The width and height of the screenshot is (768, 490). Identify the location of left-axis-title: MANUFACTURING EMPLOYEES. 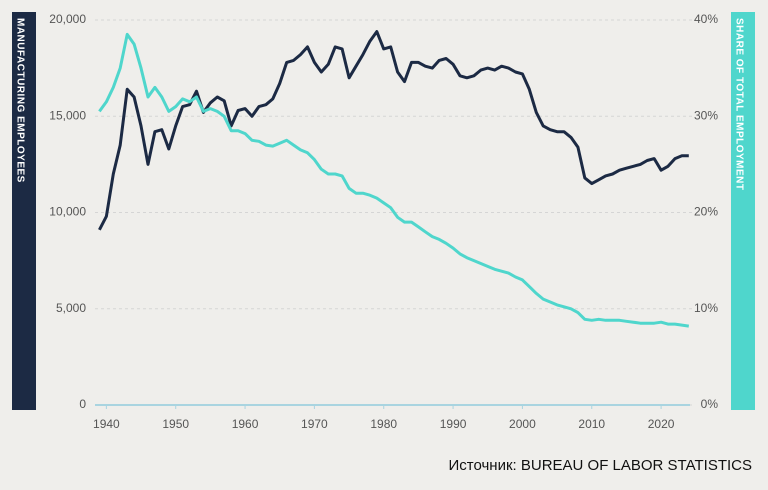
(19, 100).